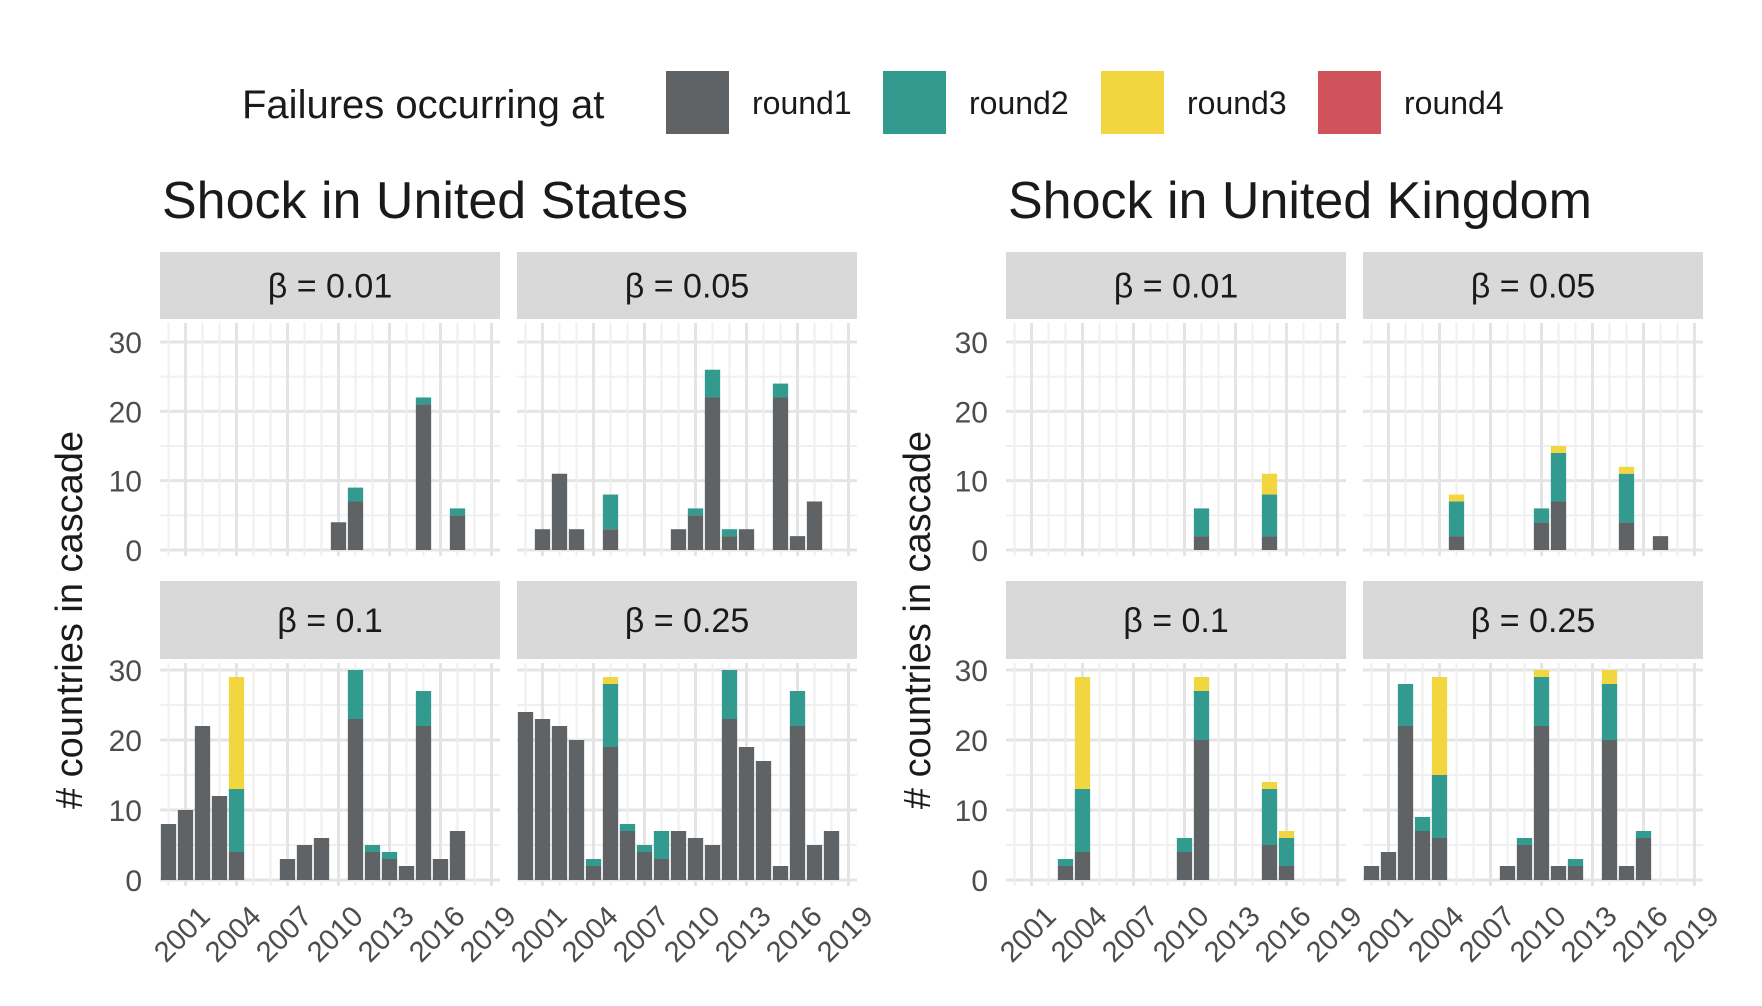  What do you see at coordinates (627, 827) in the screenshot?
I see `bar-round2-2006` at bounding box center [627, 827].